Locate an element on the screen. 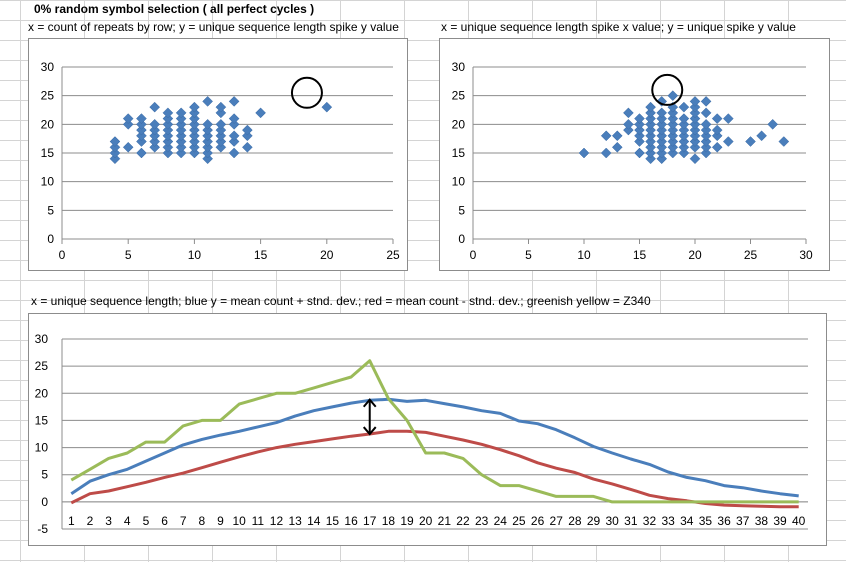 The width and height of the screenshot is (846, 562). arrow-head-up is located at coordinates (369, 403).